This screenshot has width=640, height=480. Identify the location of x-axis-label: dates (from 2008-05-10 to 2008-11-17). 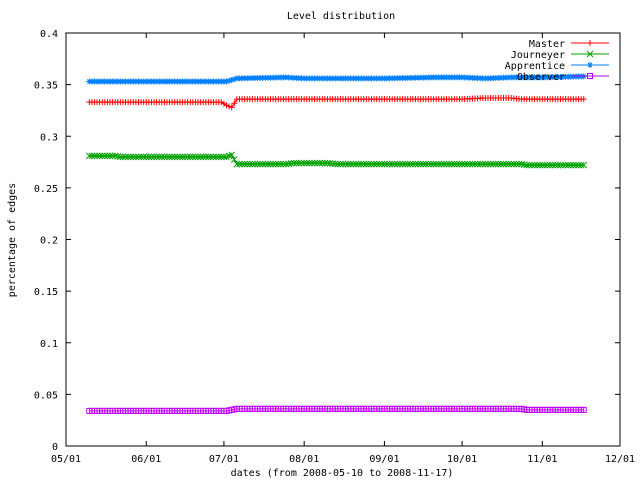
(342, 473).